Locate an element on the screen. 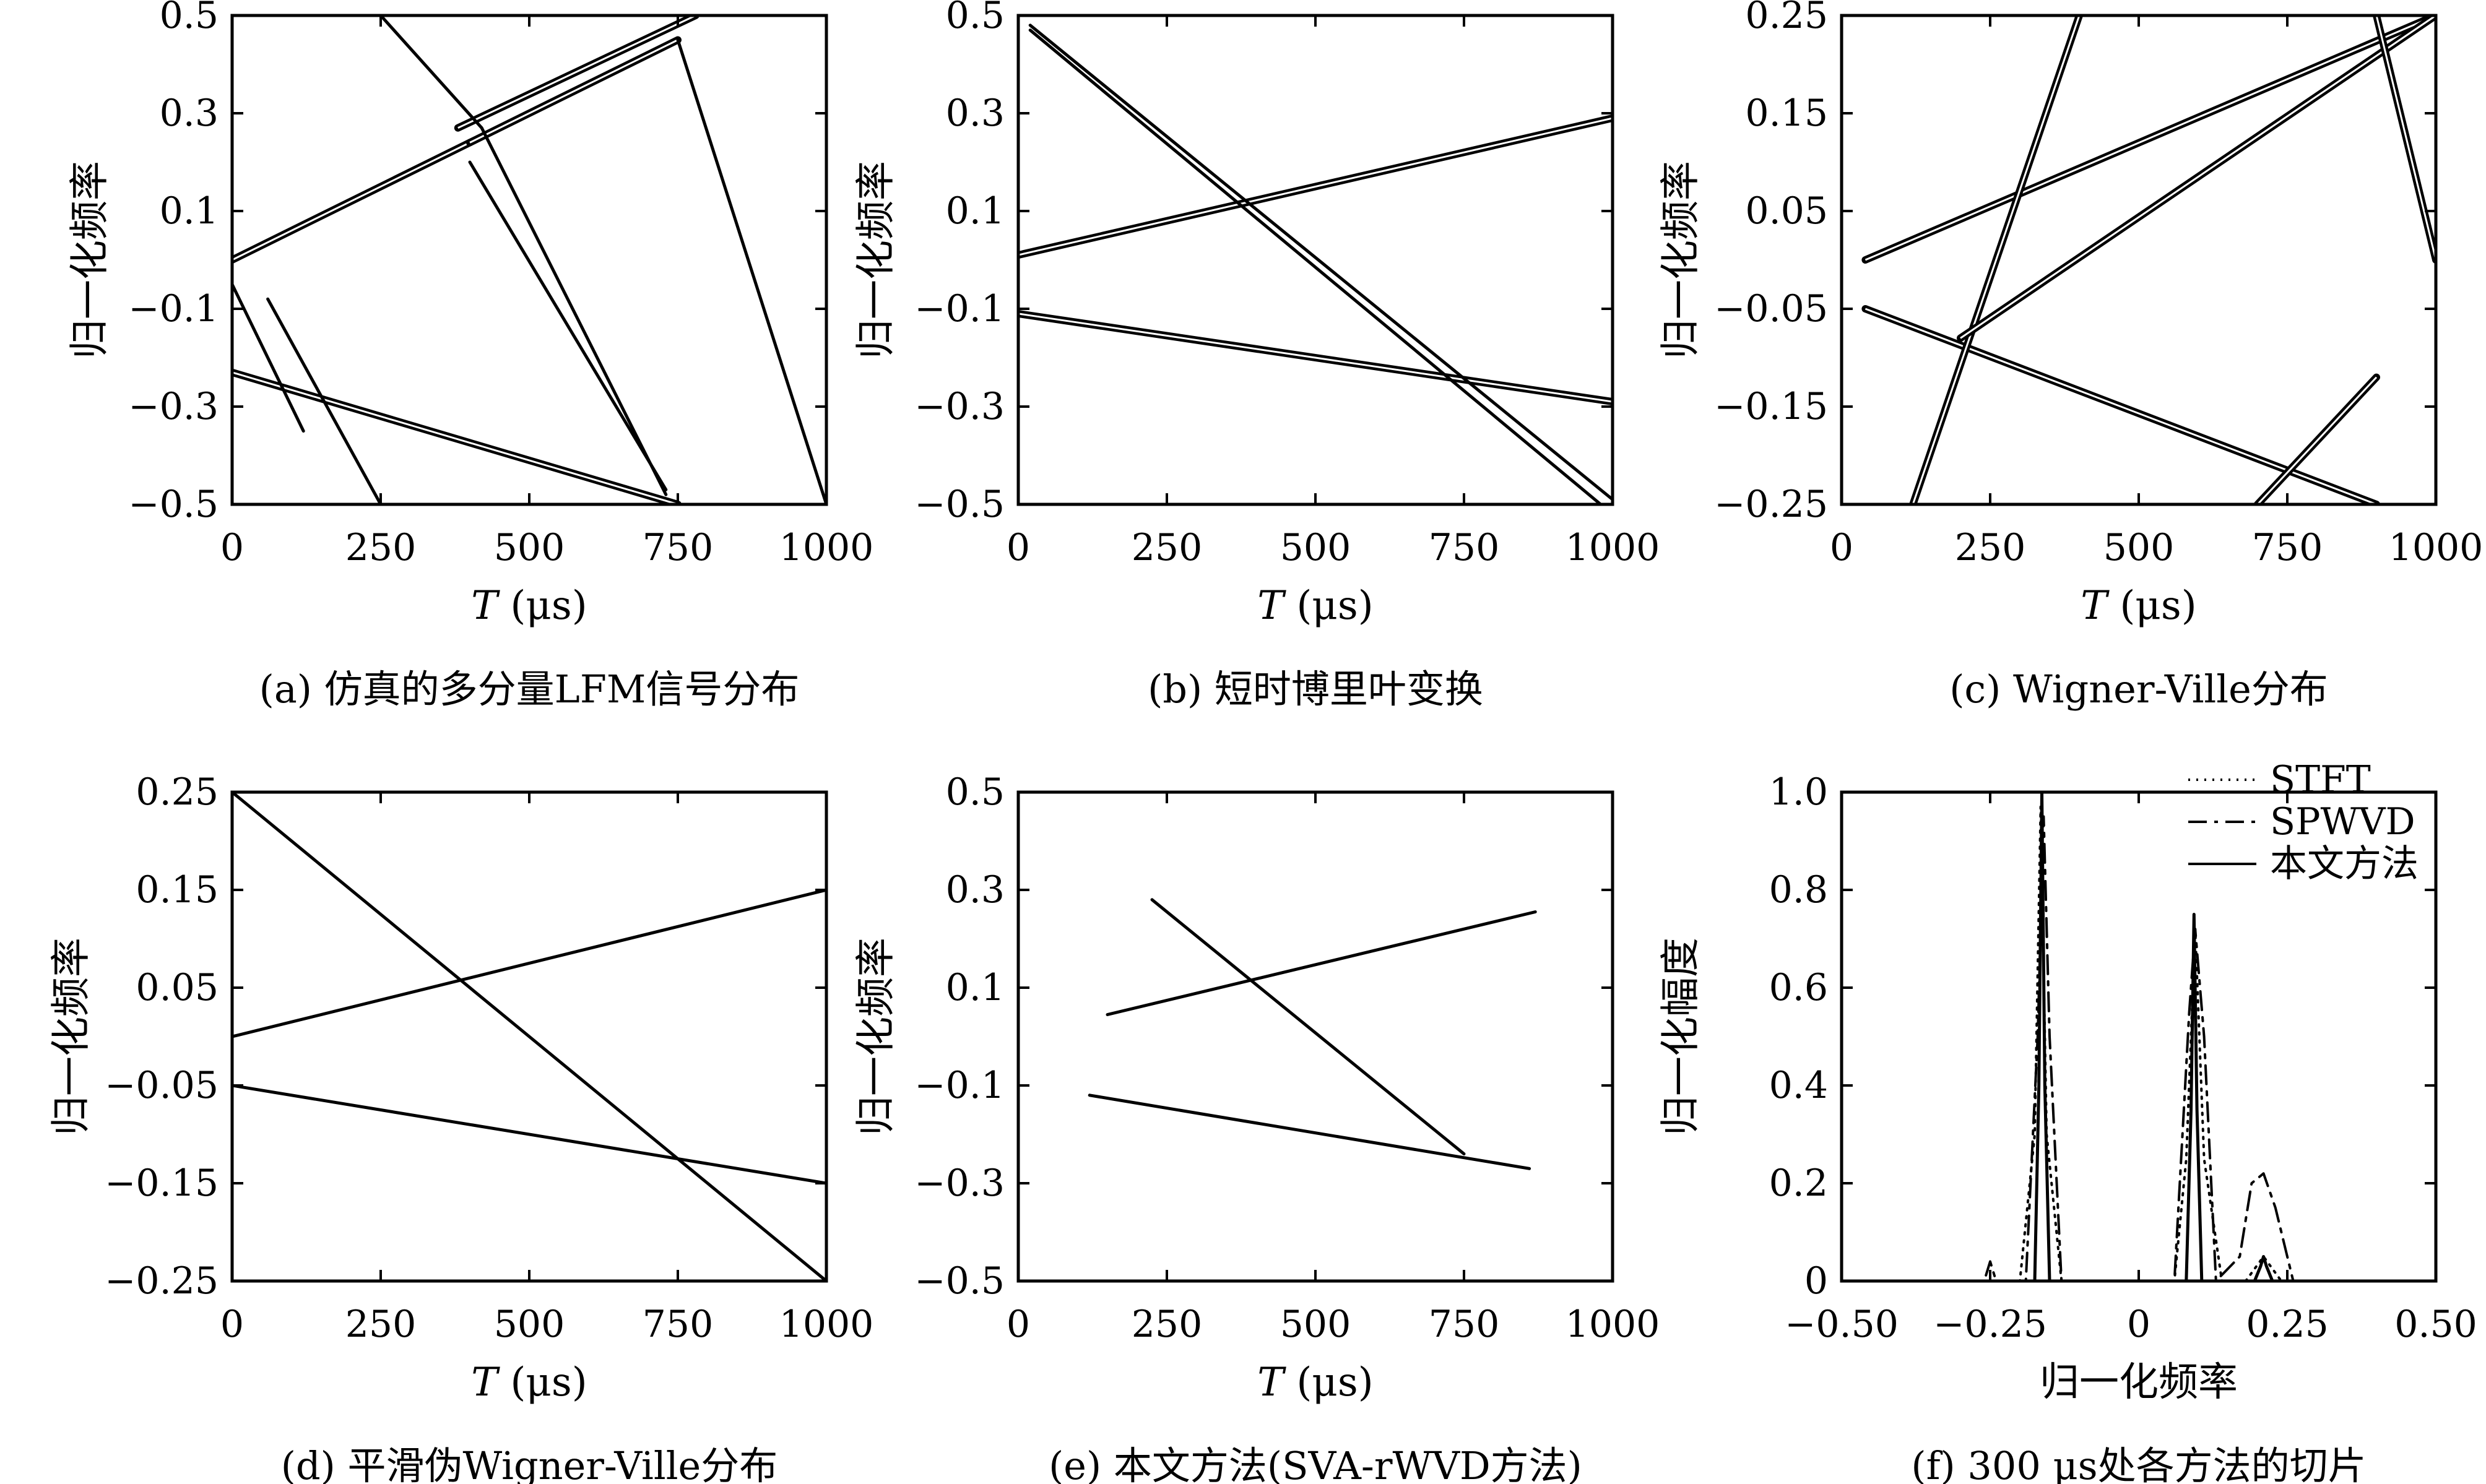 The height and width of the screenshot is (1484, 2486). y-tick-label: 0.25 is located at coordinates (1787, 18).